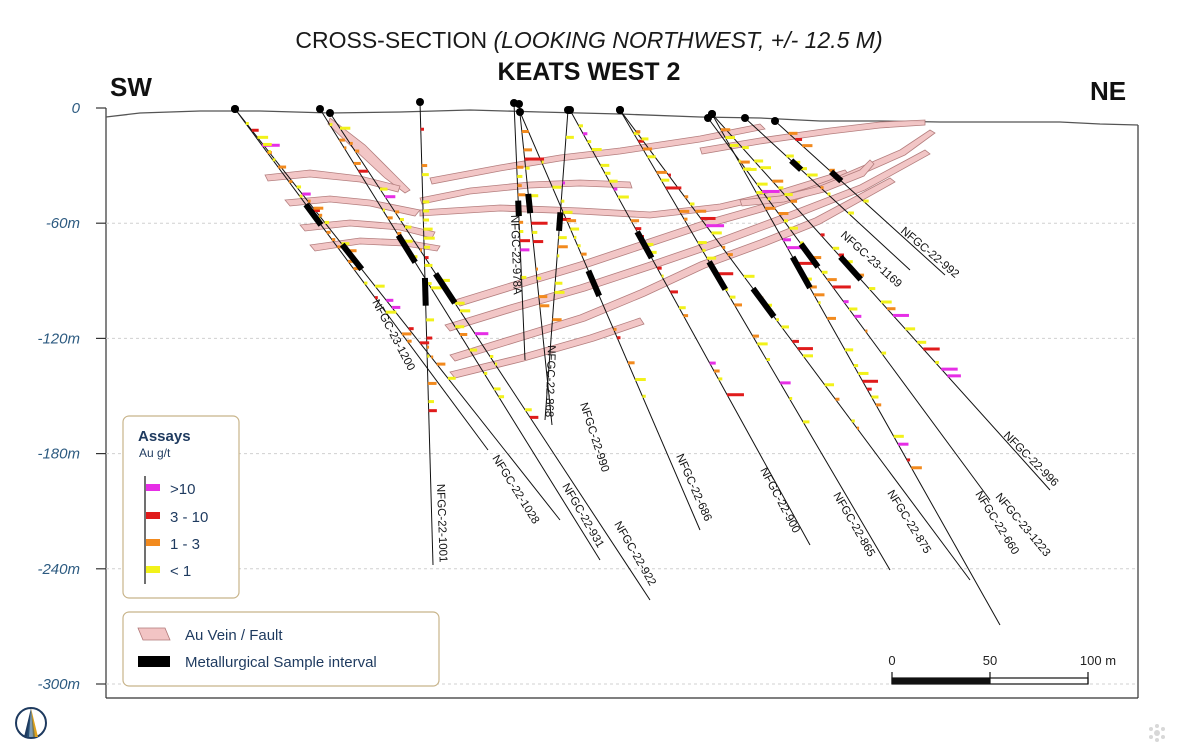 This screenshot has height=753, width=1178. I want to click on assay-legend-unit: Au g/t, so click(155, 453).